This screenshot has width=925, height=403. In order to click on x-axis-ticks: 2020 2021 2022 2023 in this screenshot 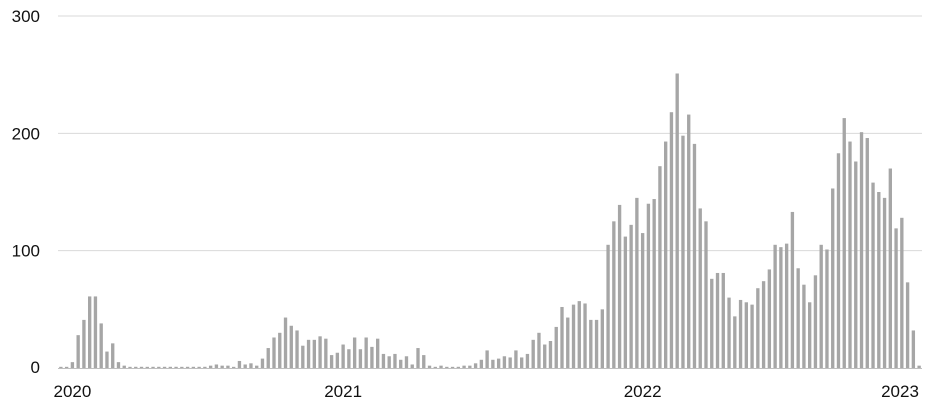, I will do `click(485, 391)`.